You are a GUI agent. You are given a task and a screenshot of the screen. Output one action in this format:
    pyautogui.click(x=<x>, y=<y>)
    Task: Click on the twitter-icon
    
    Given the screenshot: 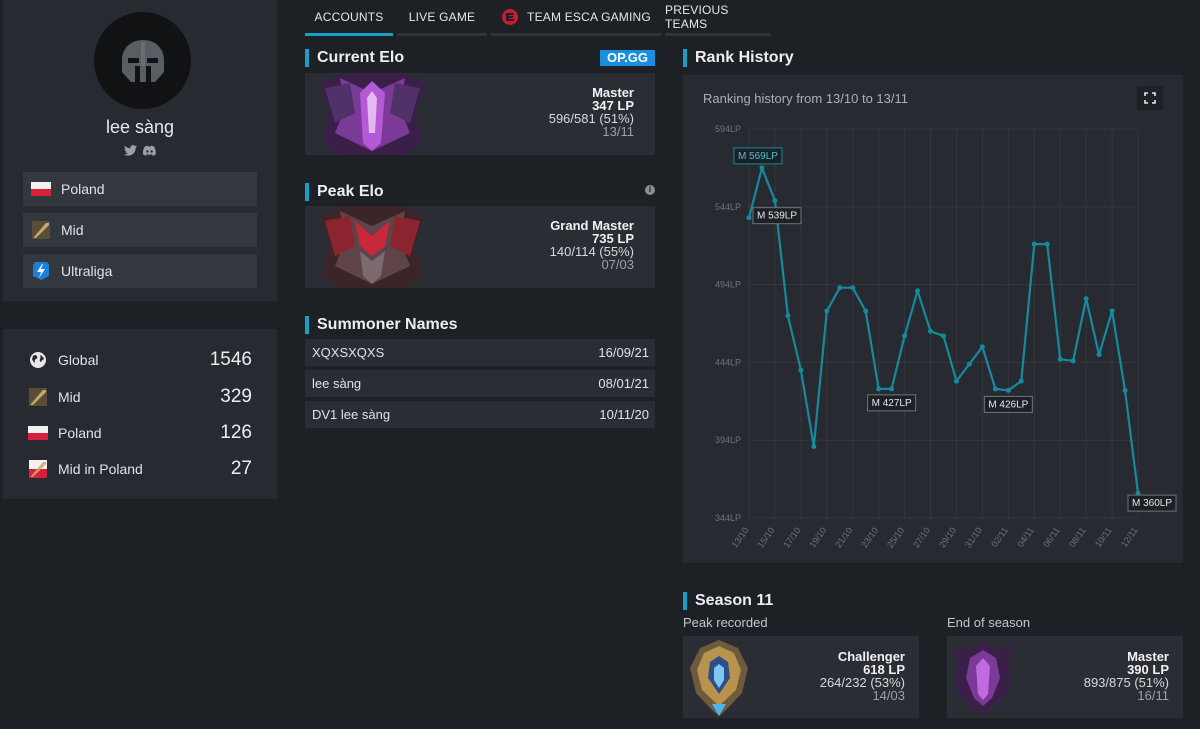 What is the action you would take?
    pyautogui.click(x=130, y=150)
    